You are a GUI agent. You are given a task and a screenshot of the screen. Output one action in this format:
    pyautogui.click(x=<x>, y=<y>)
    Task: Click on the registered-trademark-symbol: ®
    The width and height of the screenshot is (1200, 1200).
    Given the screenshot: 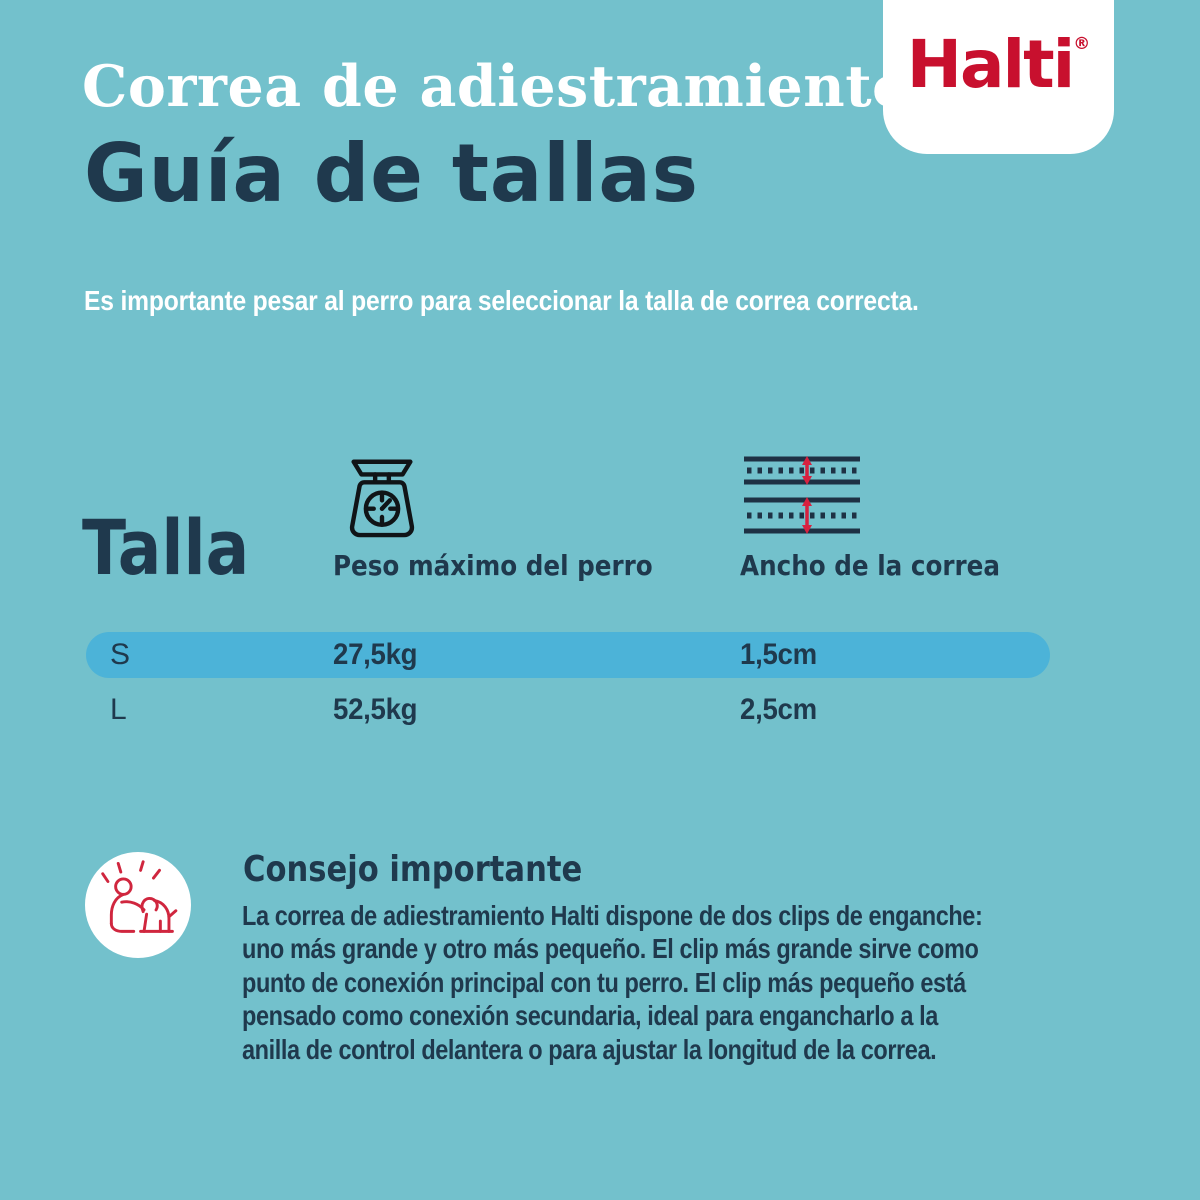 What is the action you would take?
    pyautogui.click(x=1082, y=44)
    